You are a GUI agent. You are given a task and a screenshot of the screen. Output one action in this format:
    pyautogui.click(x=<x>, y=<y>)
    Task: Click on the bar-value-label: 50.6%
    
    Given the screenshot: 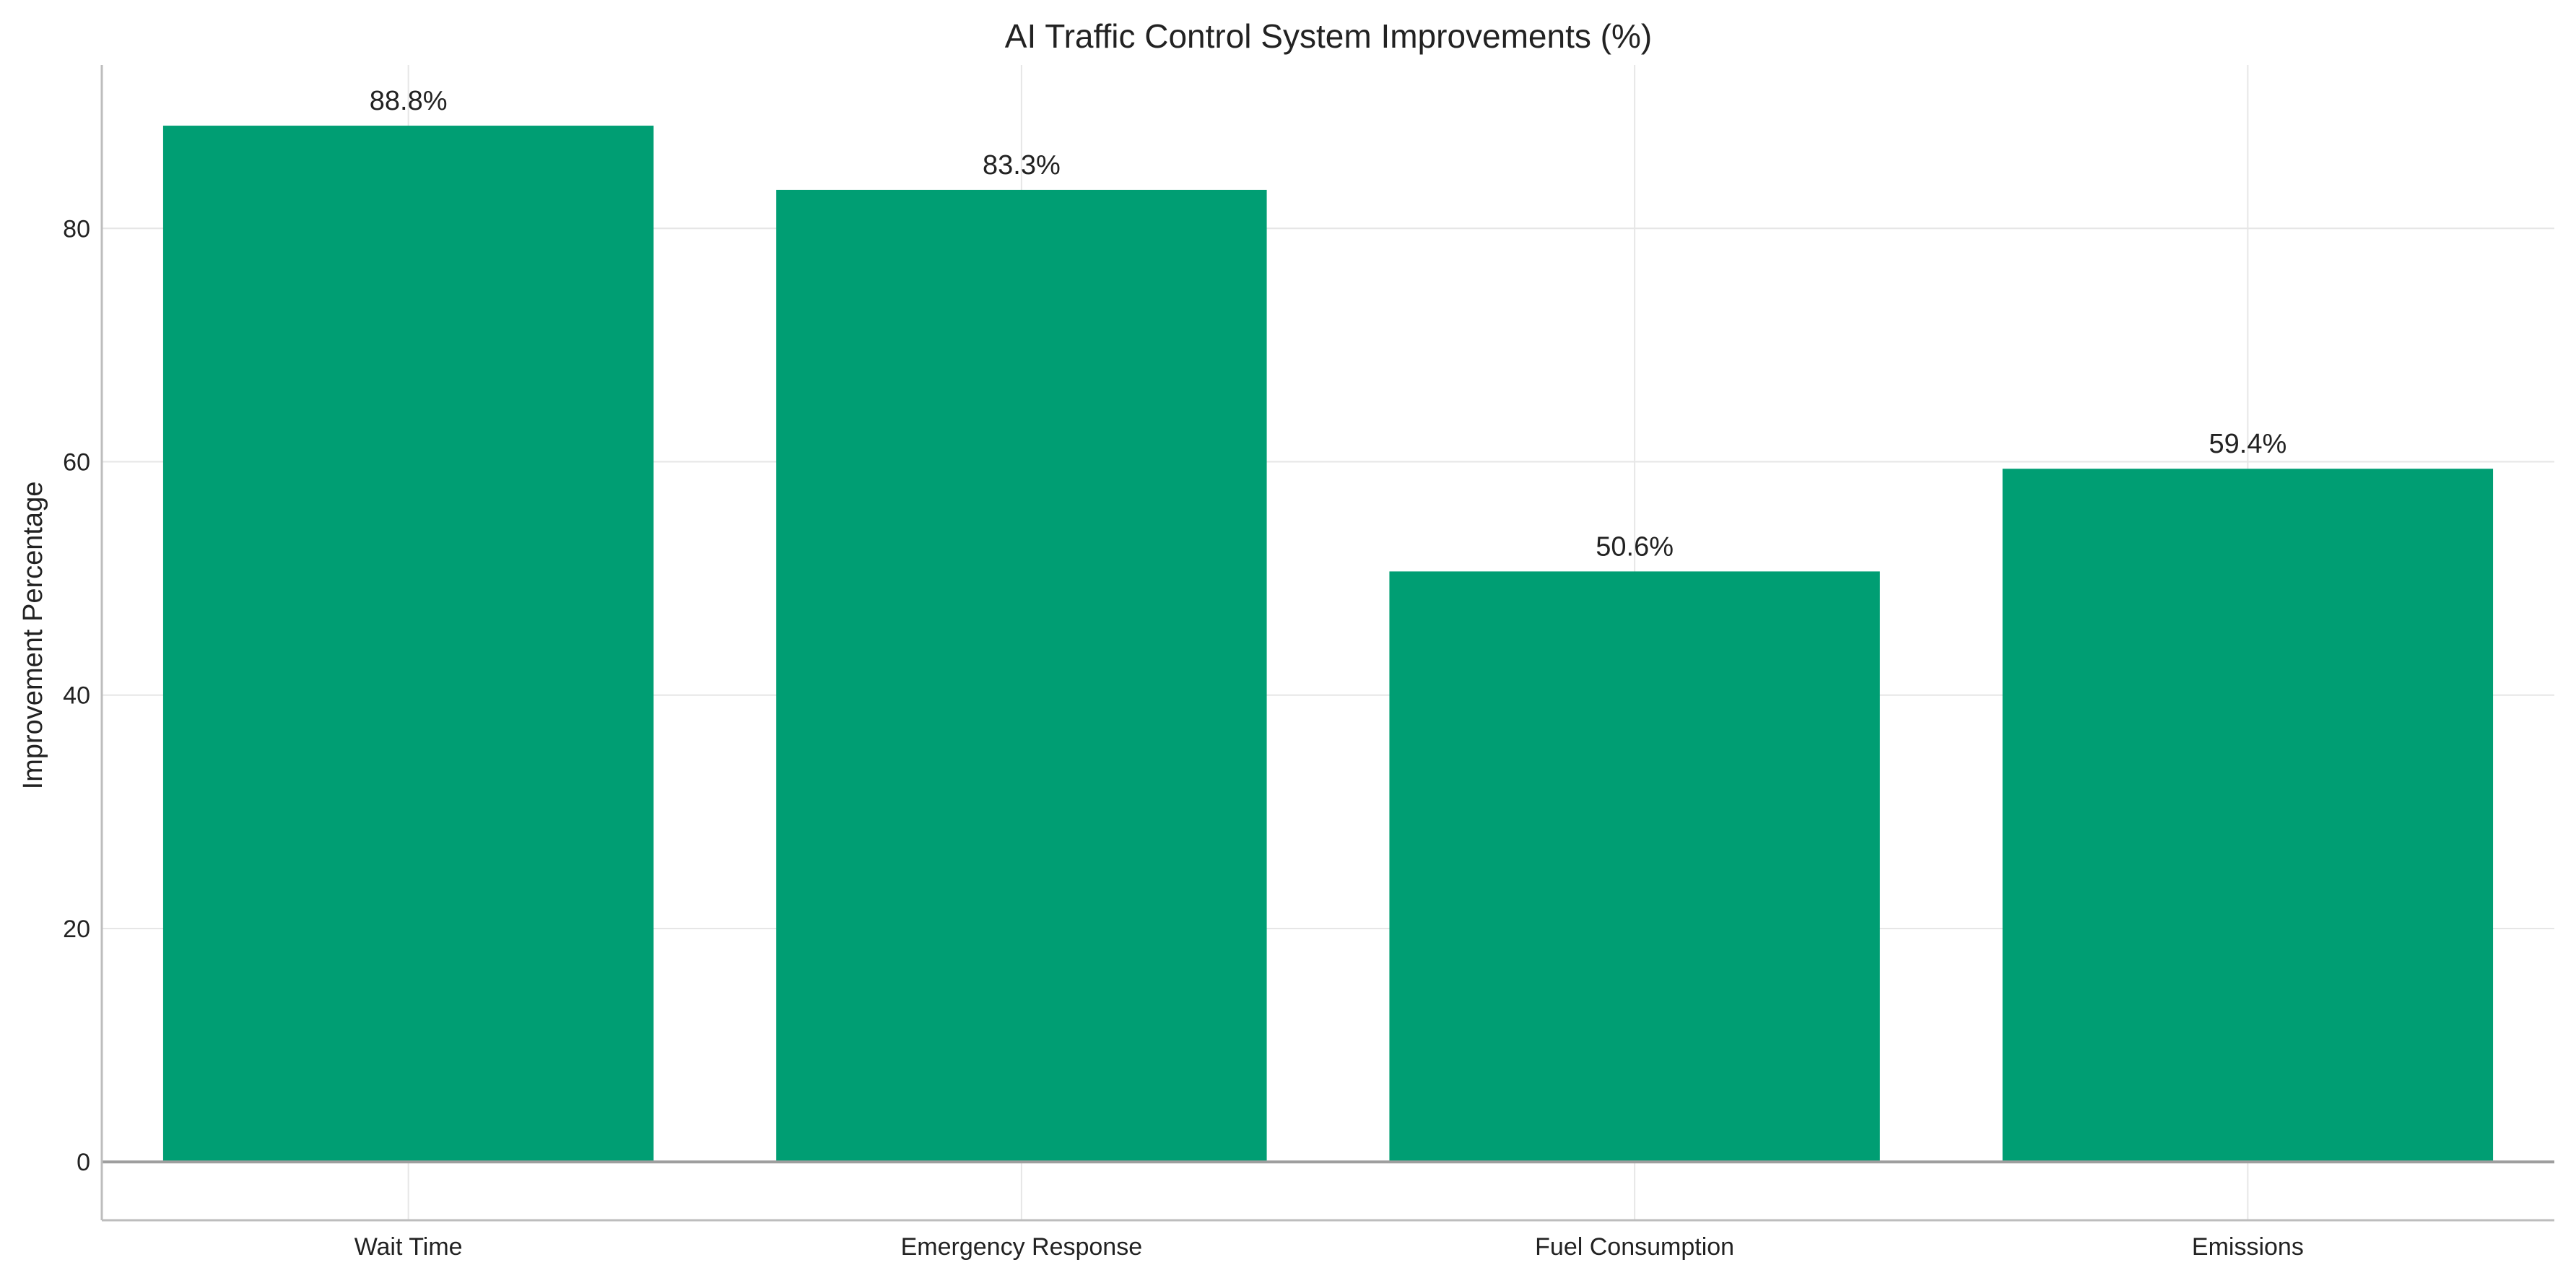 What is the action you would take?
    pyautogui.click(x=1635, y=546)
    